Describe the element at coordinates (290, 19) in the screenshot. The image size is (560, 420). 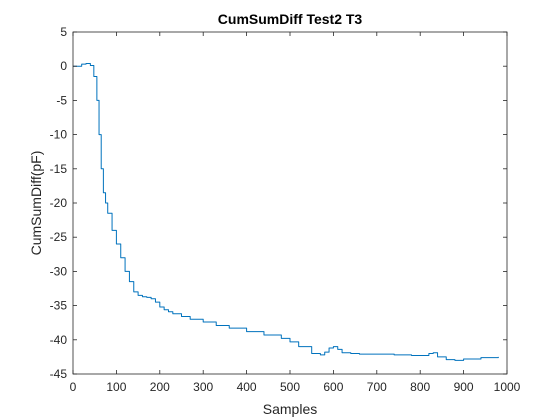
I see `chart-title: CumSumDiff Test2 T3` at that location.